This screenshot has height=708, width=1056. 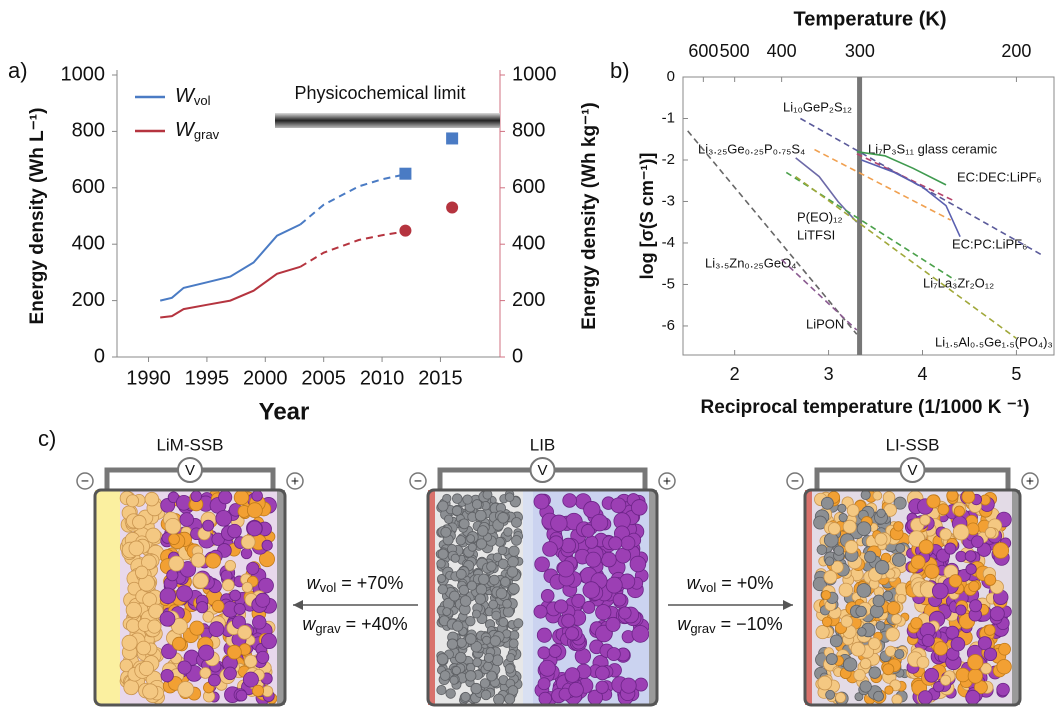 What do you see at coordinates (193, 96) in the screenshot?
I see `legend-label: Wvol` at bounding box center [193, 96].